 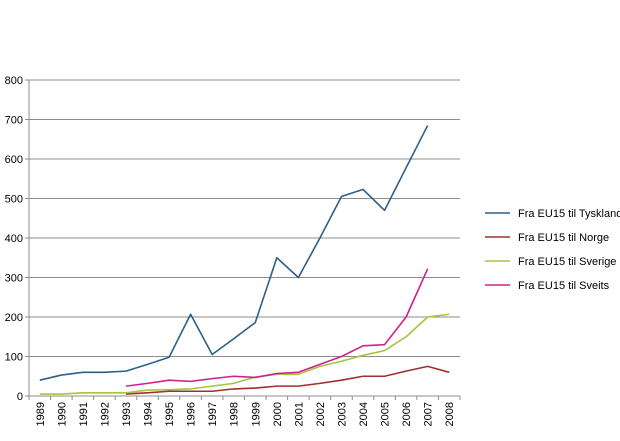 I want to click on y-tick-label: 300, so click(x=14, y=279).